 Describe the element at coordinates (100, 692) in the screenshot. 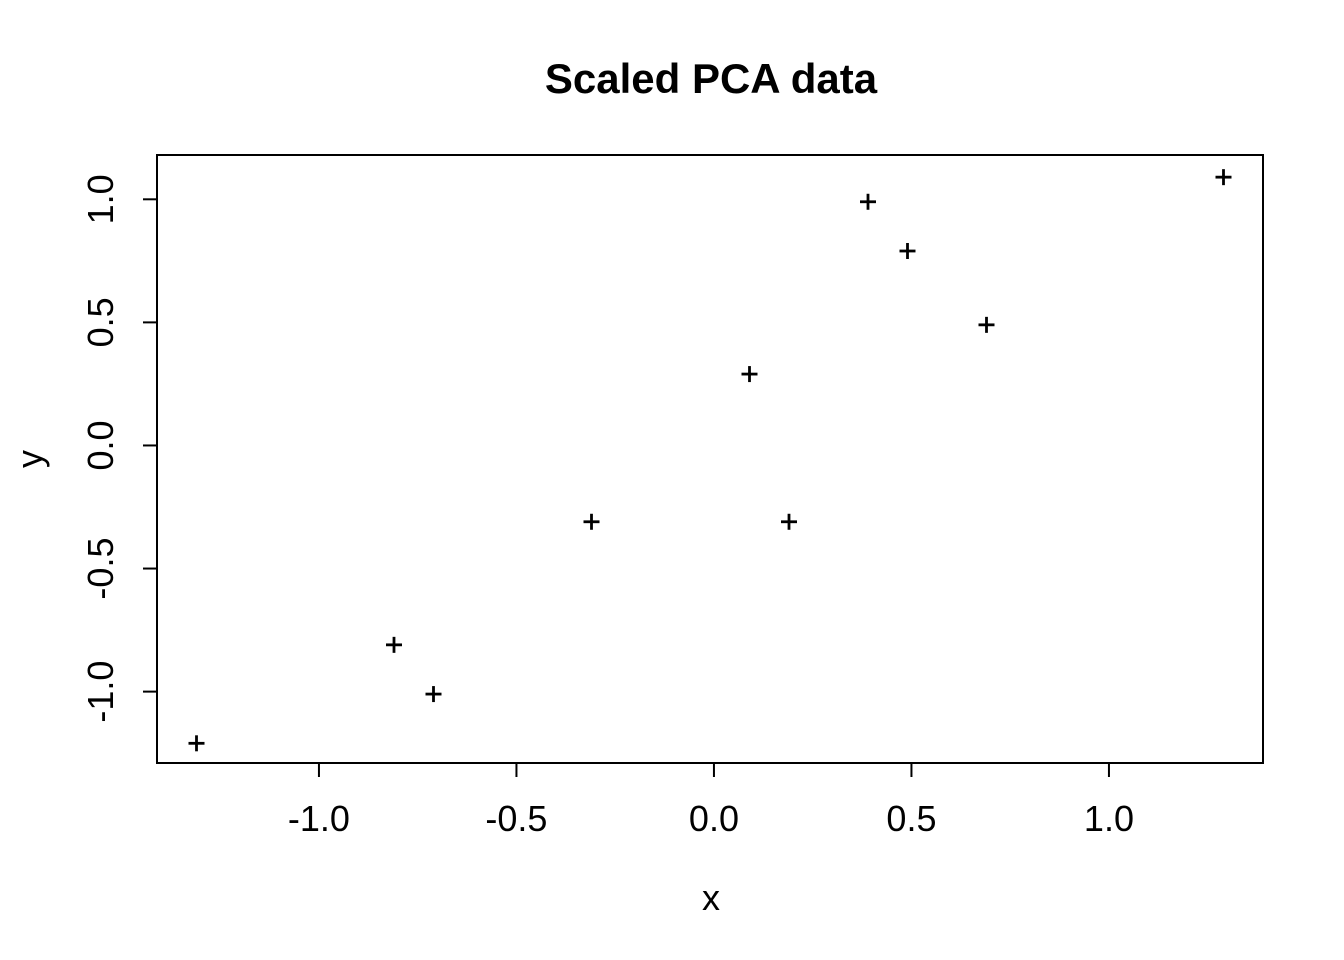

I see `y-tick-label: -1.0` at that location.